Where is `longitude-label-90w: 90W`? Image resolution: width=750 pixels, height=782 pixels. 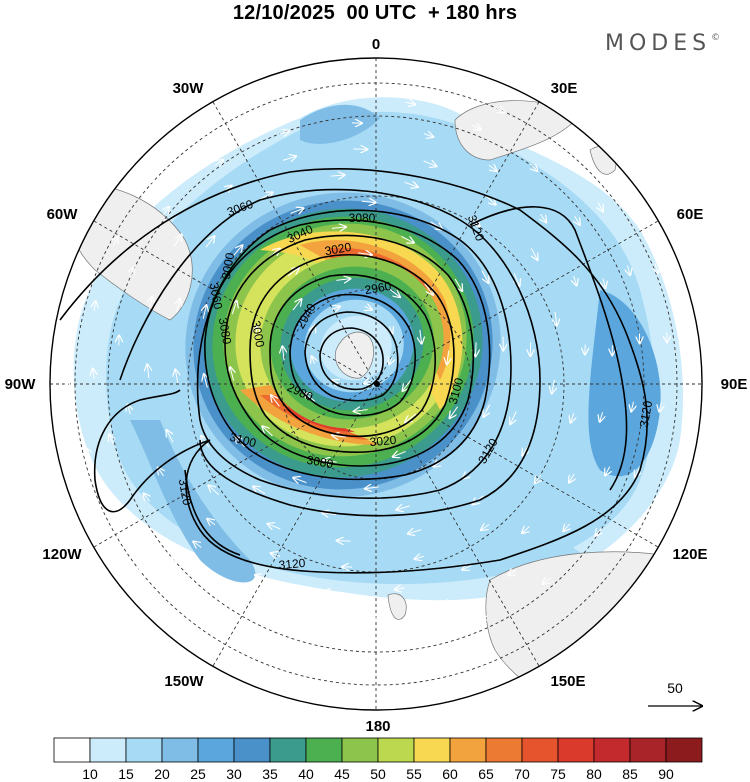
longitude-label-90w: 90W is located at coordinates (21, 384).